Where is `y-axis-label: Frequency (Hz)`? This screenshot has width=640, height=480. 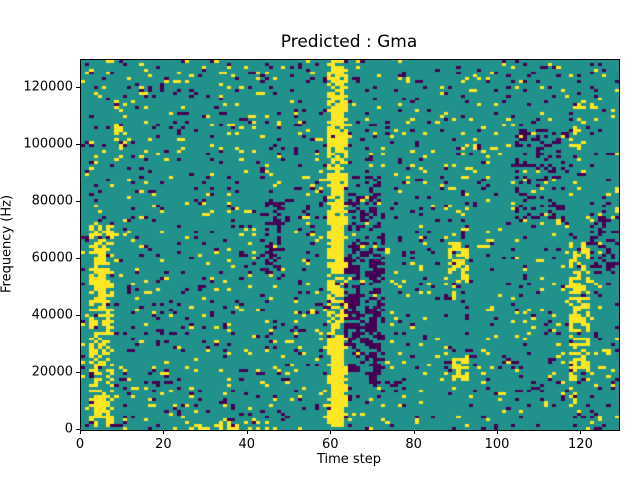
y-axis-label: Frequency (Hz) is located at coordinates (7, 244).